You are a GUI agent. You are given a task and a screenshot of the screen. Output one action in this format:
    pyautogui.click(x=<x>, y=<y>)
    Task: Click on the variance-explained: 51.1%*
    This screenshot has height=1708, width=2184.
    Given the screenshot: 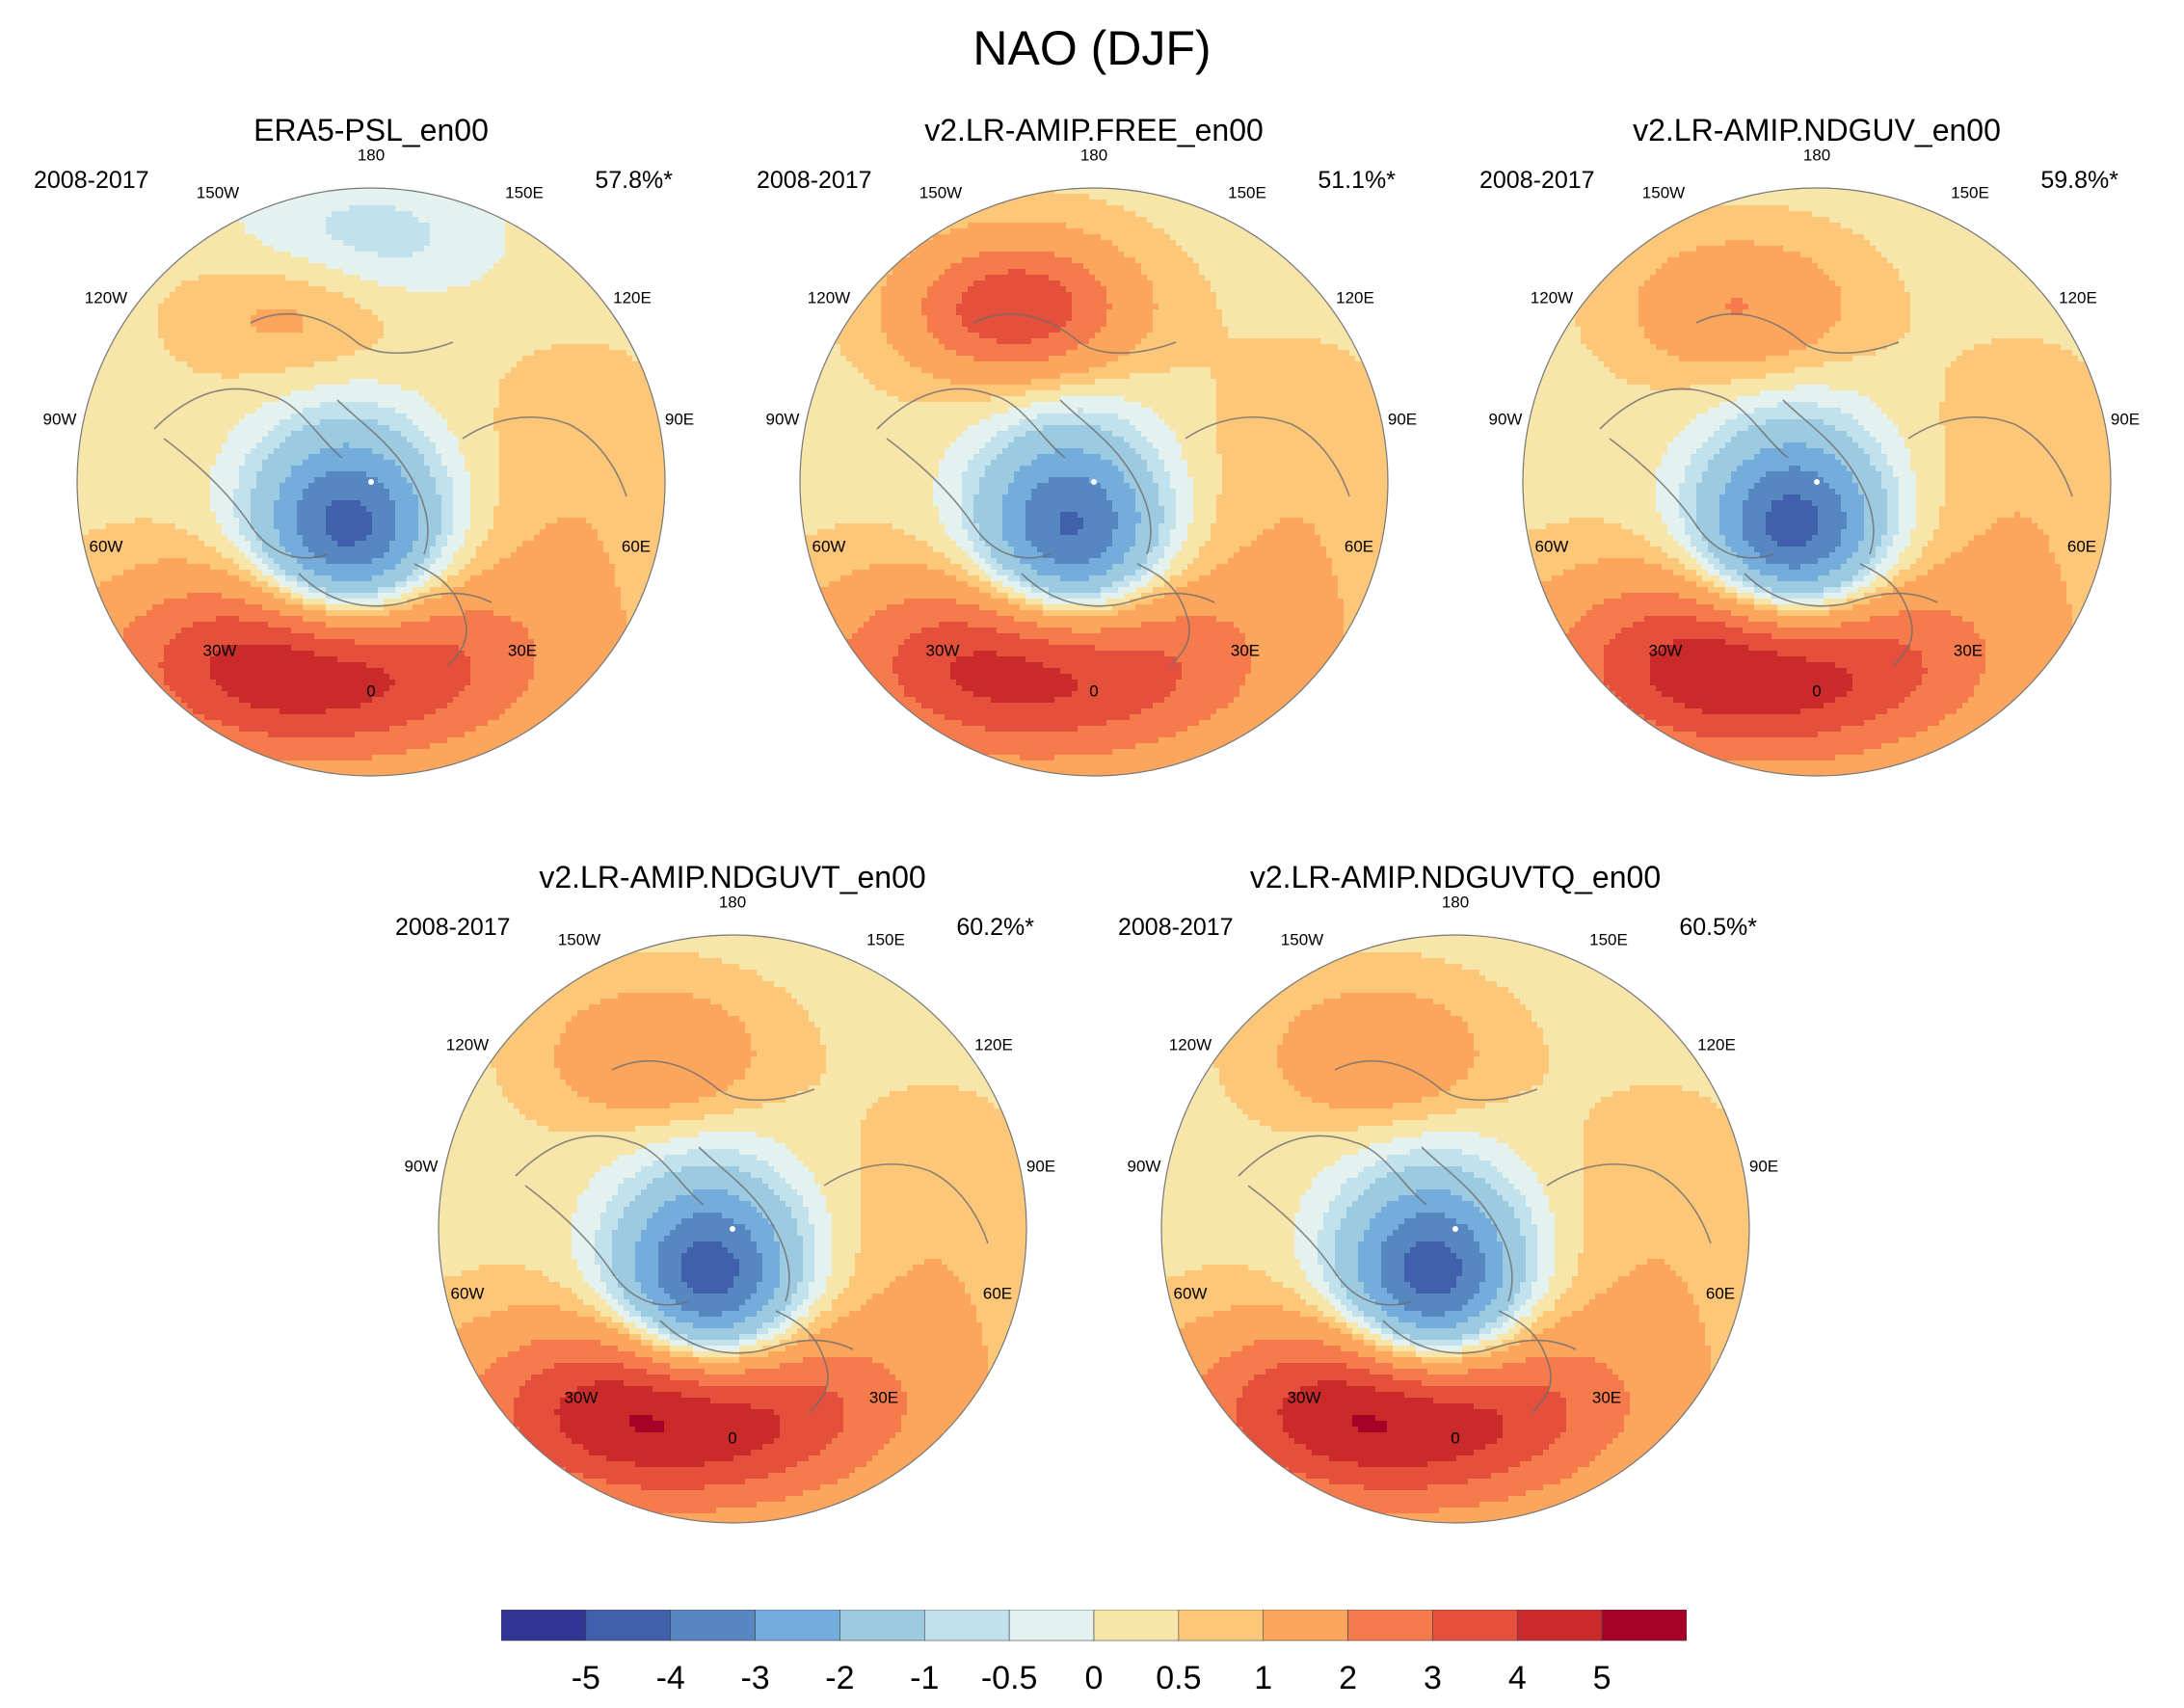 What is the action you would take?
    pyautogui.click(x=1357, y=181)
    